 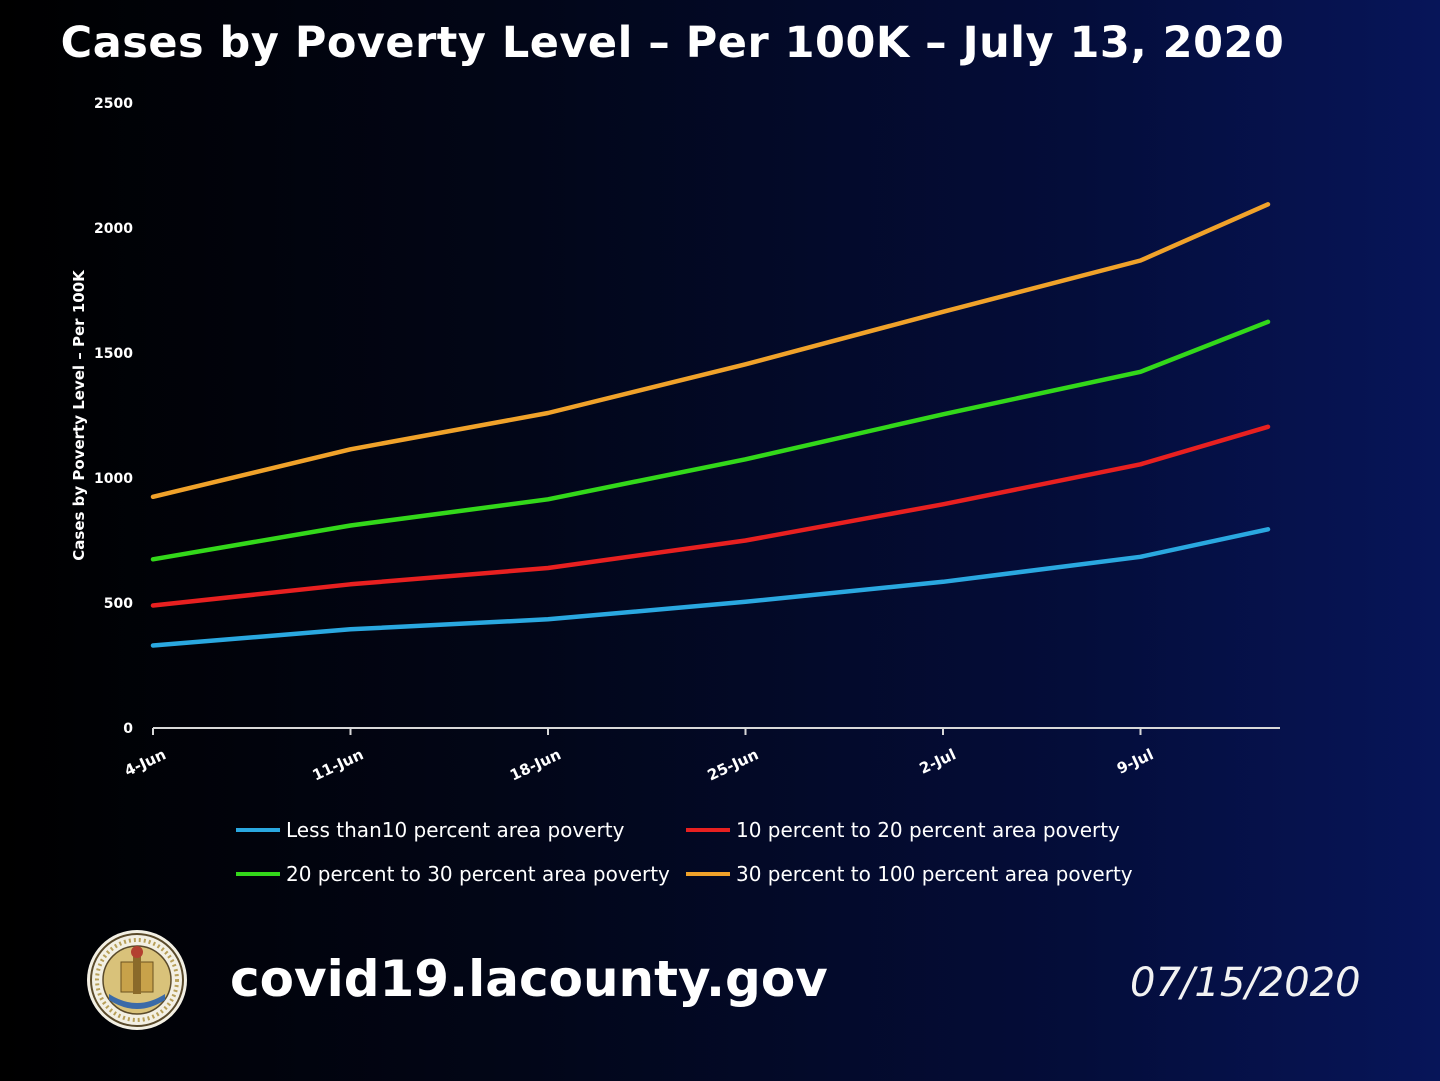 What do you see at coordinates (113, 229) in the screenshot?
I see `y-tick-label: 2000` at bounding box center [113, 229].